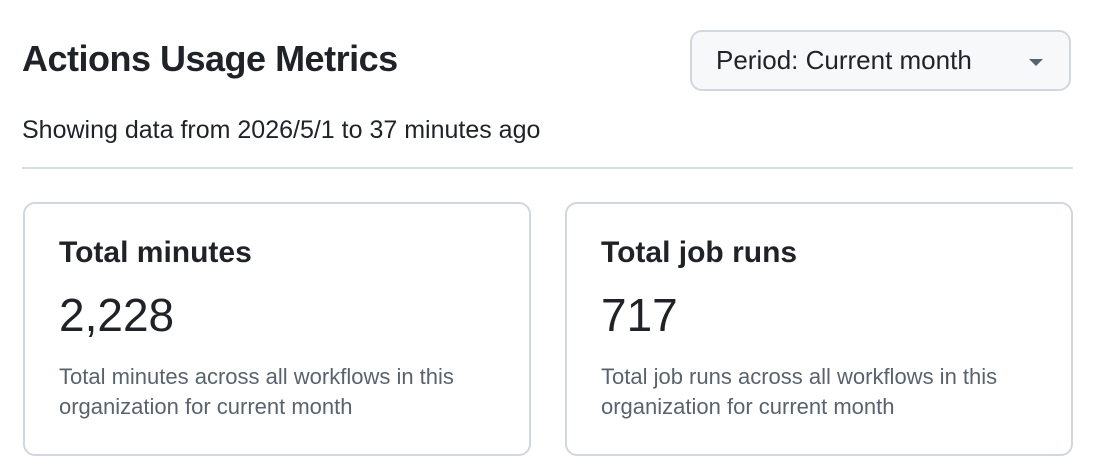 Image resolution: width=1100 pixels, height=476 pixels. What do you see at coordinates (210, 58) in the screenshot?
I see `page-title: Actions Usage Metrics` at bounding box center [210, 58].